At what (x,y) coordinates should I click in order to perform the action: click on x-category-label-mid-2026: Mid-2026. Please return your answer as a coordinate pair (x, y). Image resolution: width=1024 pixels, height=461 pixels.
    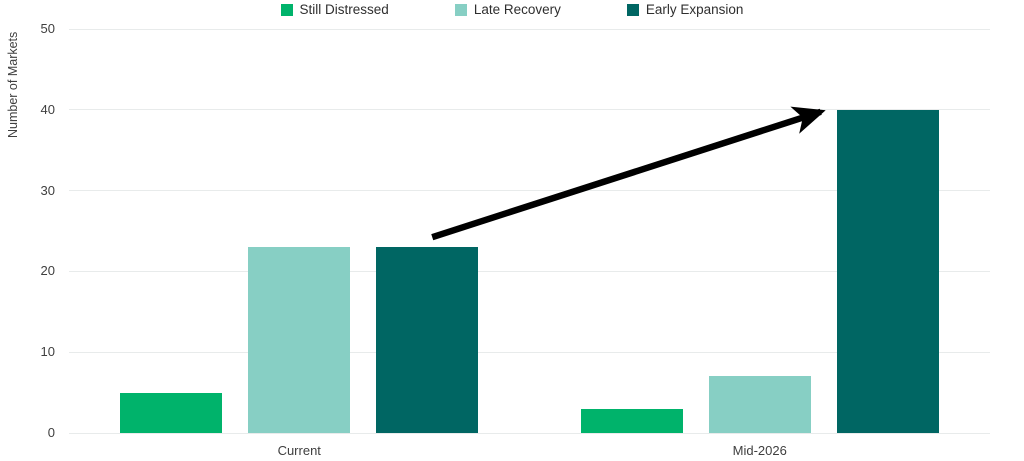
    Looking at the image, I should click on (759, 450).